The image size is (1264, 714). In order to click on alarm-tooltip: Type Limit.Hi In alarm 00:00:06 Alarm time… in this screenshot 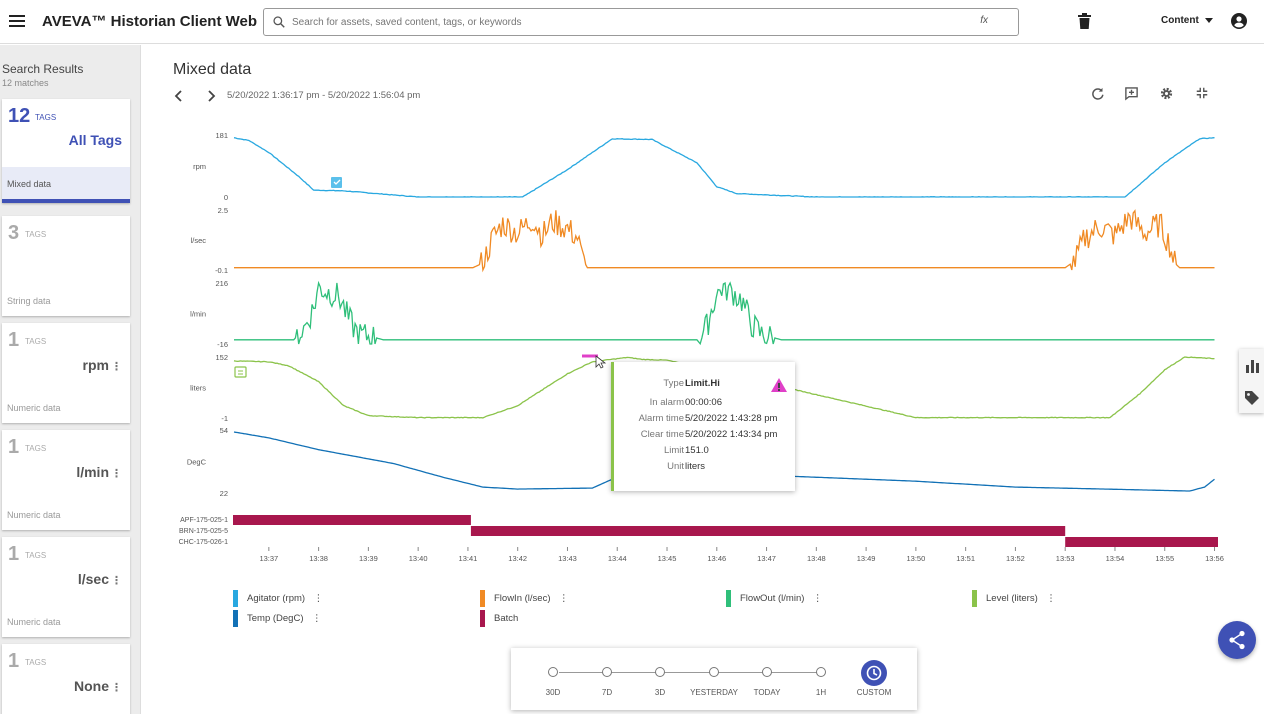, I will do `click(703, 426)`.